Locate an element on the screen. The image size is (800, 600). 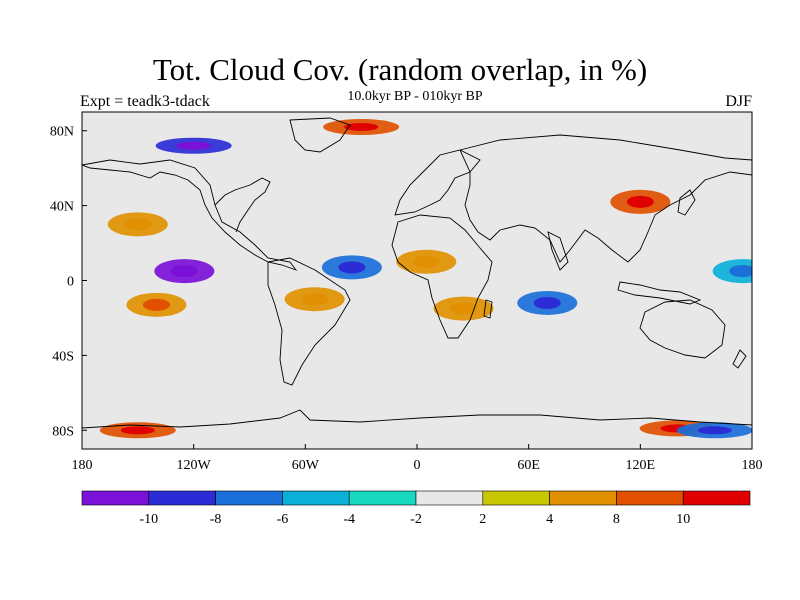
latitude-tick-label: 0 is located at coordinates (70, 282).